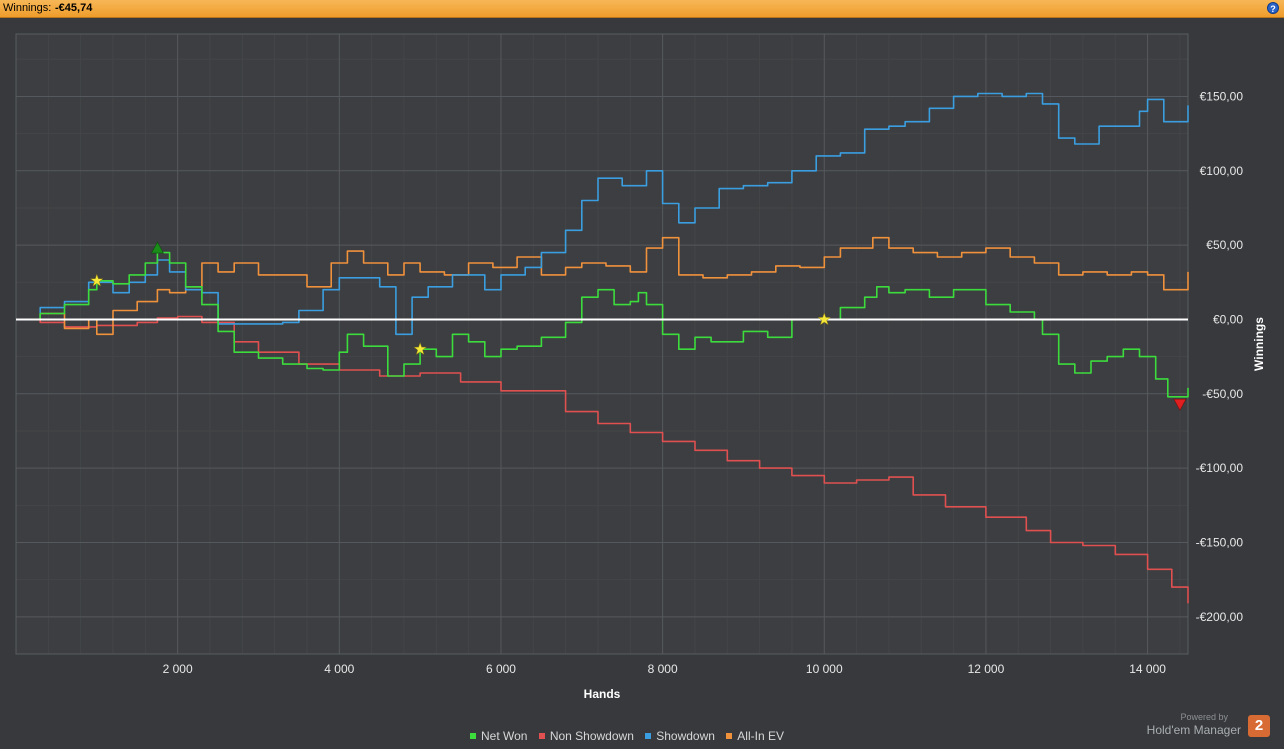 Image resolution: width=1284 pixels, height=749 pixels. What do you see at coordinates (1220, 542) in the screenshot?
I see `y-tick-label: -€150,00` at bounding box center [1220, 542].